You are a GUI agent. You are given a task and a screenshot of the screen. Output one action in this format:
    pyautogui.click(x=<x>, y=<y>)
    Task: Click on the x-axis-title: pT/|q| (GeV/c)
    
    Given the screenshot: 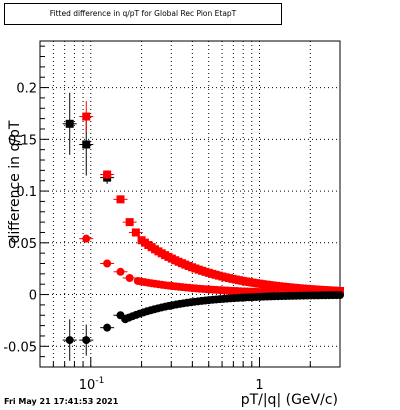 What is the action you would take?
    pyautogui.click(x=289, y=400)
    